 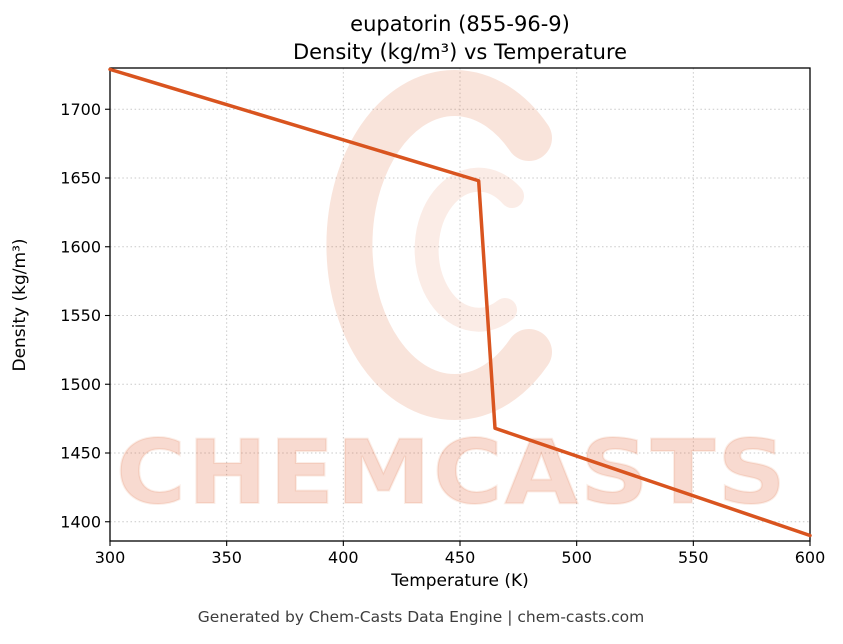 What do you see at coordinates (693, 557) in the screenshot?
I see `x-tick-label: 550` at bounding box center [693, 557].